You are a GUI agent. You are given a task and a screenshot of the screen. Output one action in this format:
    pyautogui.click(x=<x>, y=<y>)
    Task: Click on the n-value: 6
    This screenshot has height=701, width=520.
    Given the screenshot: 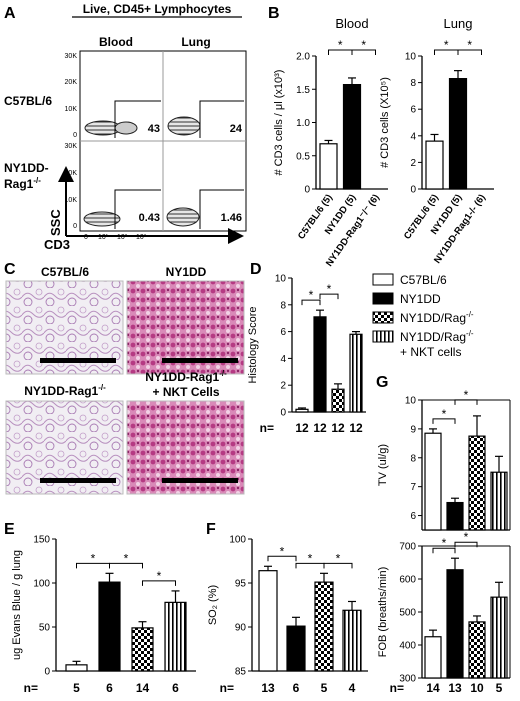 What is the action you would take?
    pyautogui.click(x=109, y=688)
    